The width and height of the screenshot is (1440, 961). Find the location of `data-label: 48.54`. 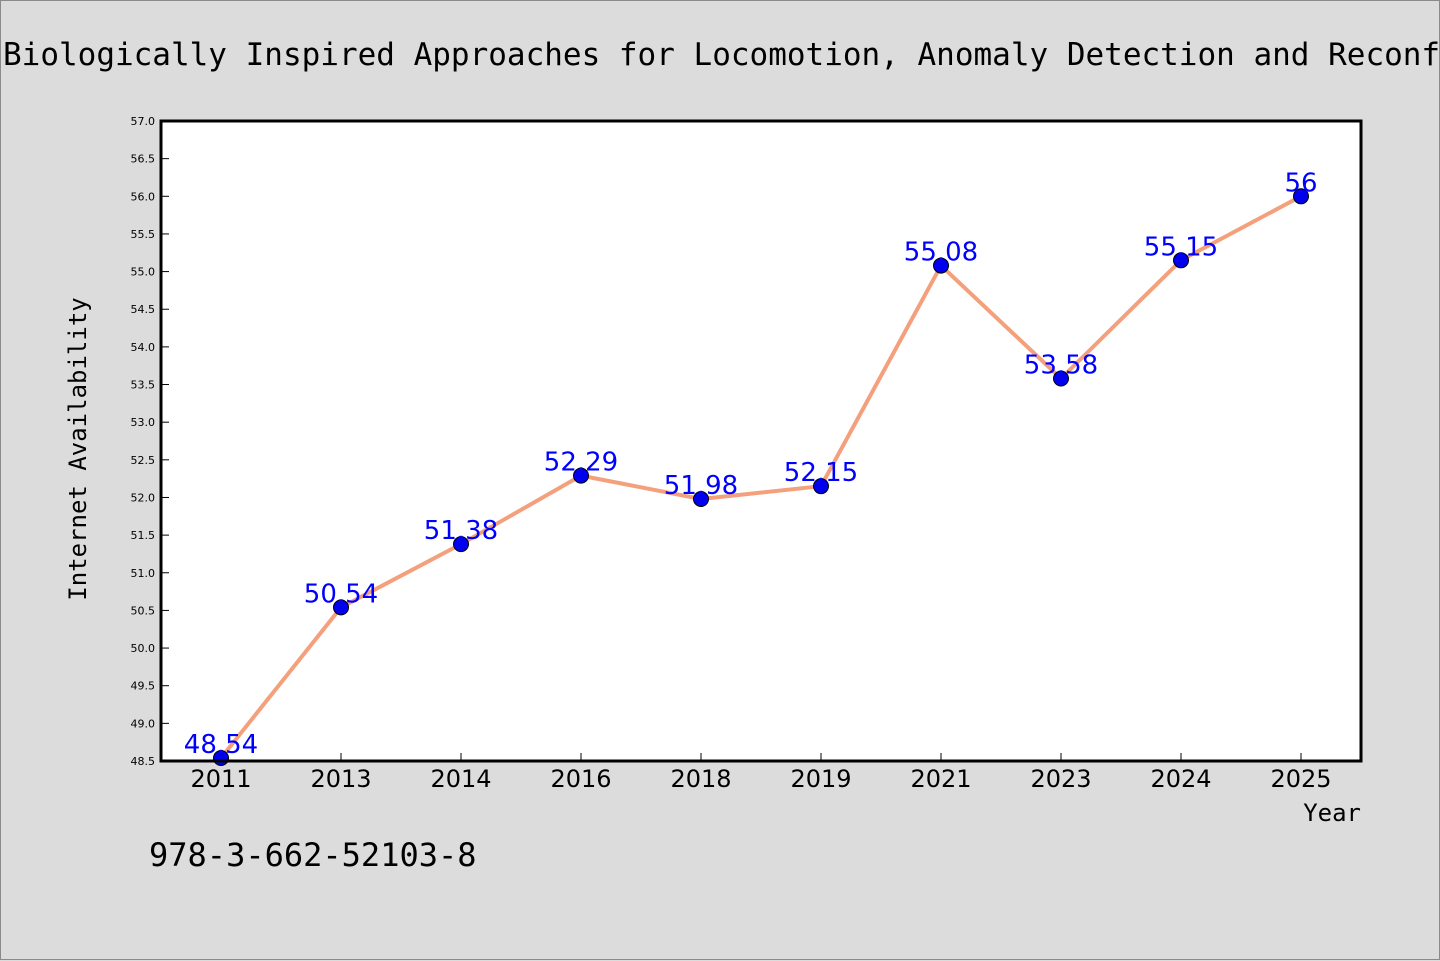

data-label: 48.54 is located at coordinates (221, 745).